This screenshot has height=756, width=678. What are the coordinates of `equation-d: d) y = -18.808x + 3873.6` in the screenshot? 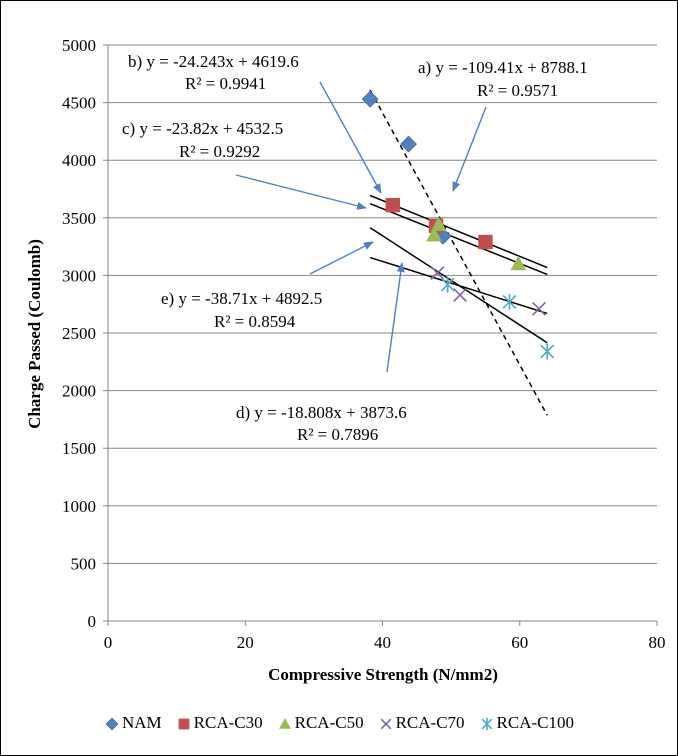 It's located at (321, 412).